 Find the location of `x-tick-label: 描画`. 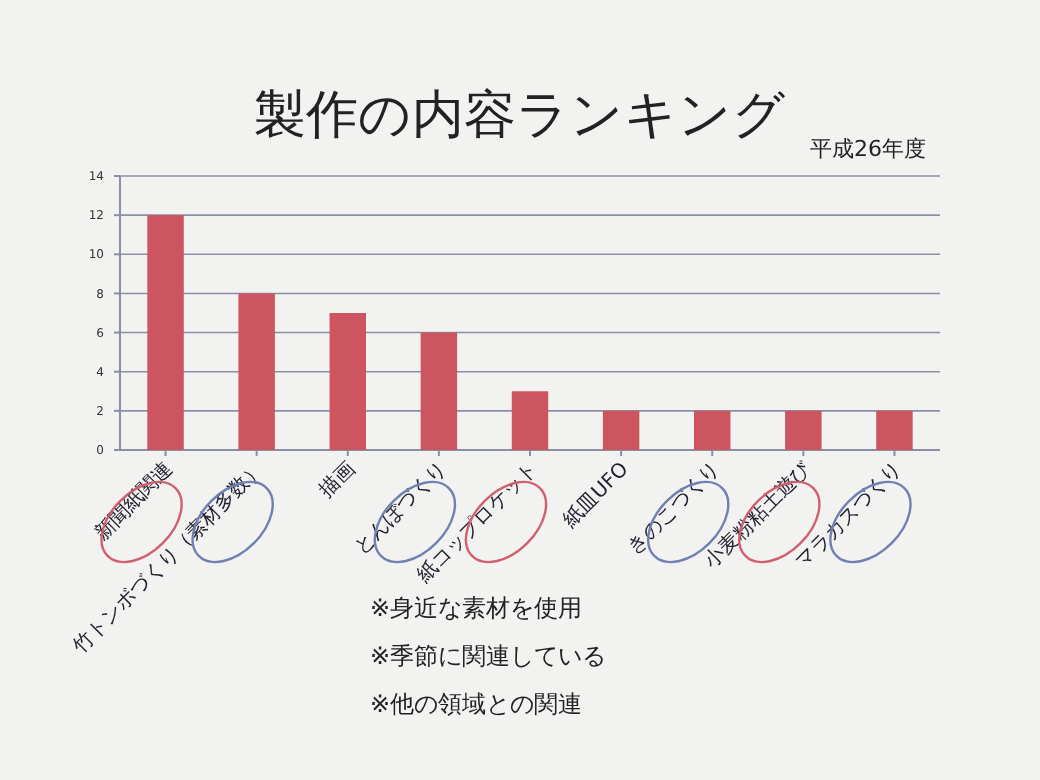

x-tick-label: 描画 is located at coordinates (337, 480).